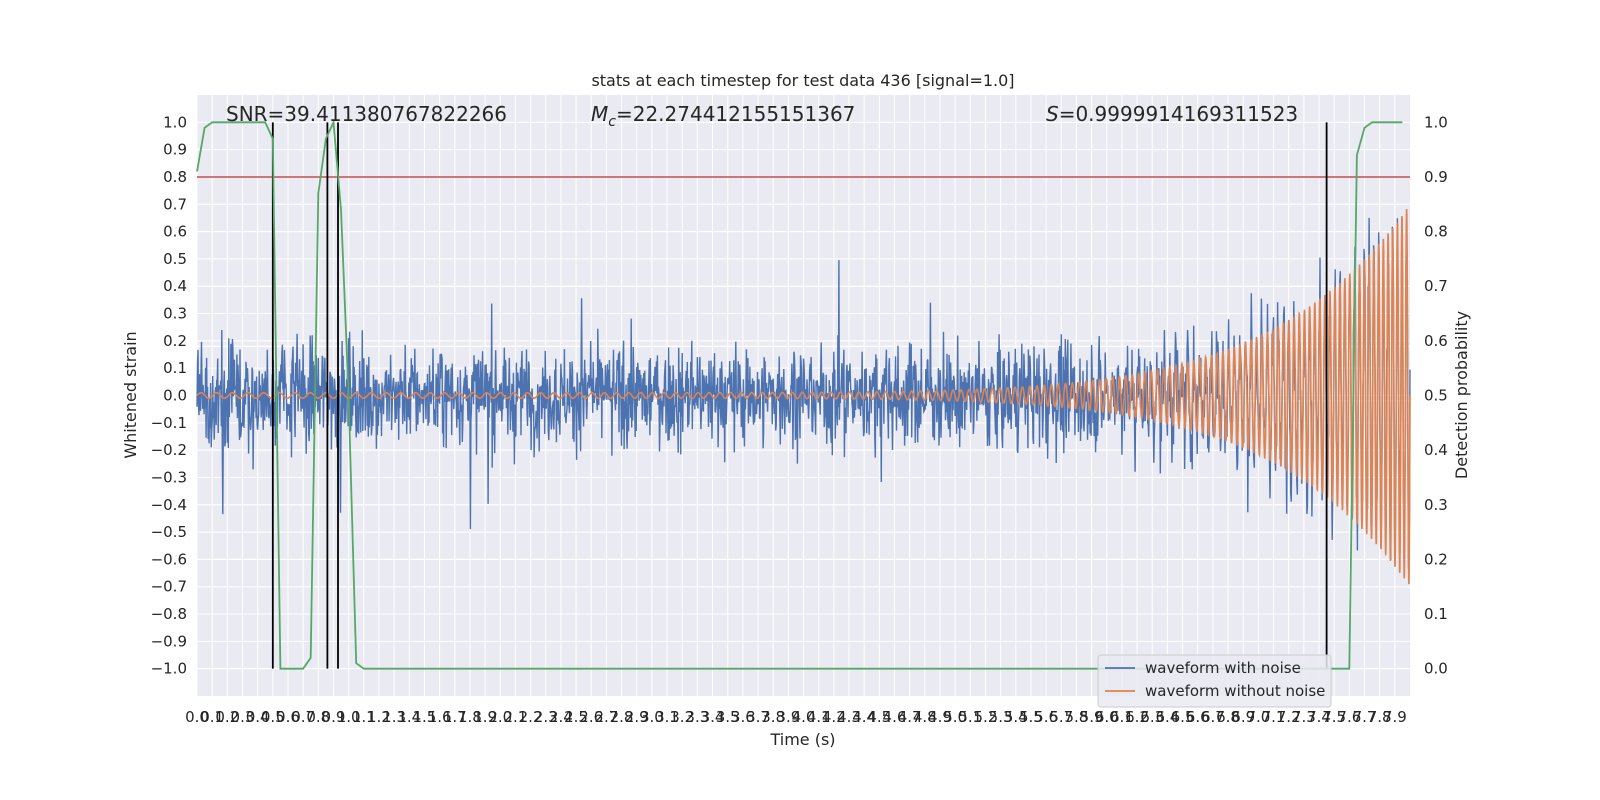 The height and width of the screenshot is (800, 1600). What do you see at coordinates (1052, 114) in the screenshot?
I see `significance-symbol: S` at bounding box center [1052, 114].